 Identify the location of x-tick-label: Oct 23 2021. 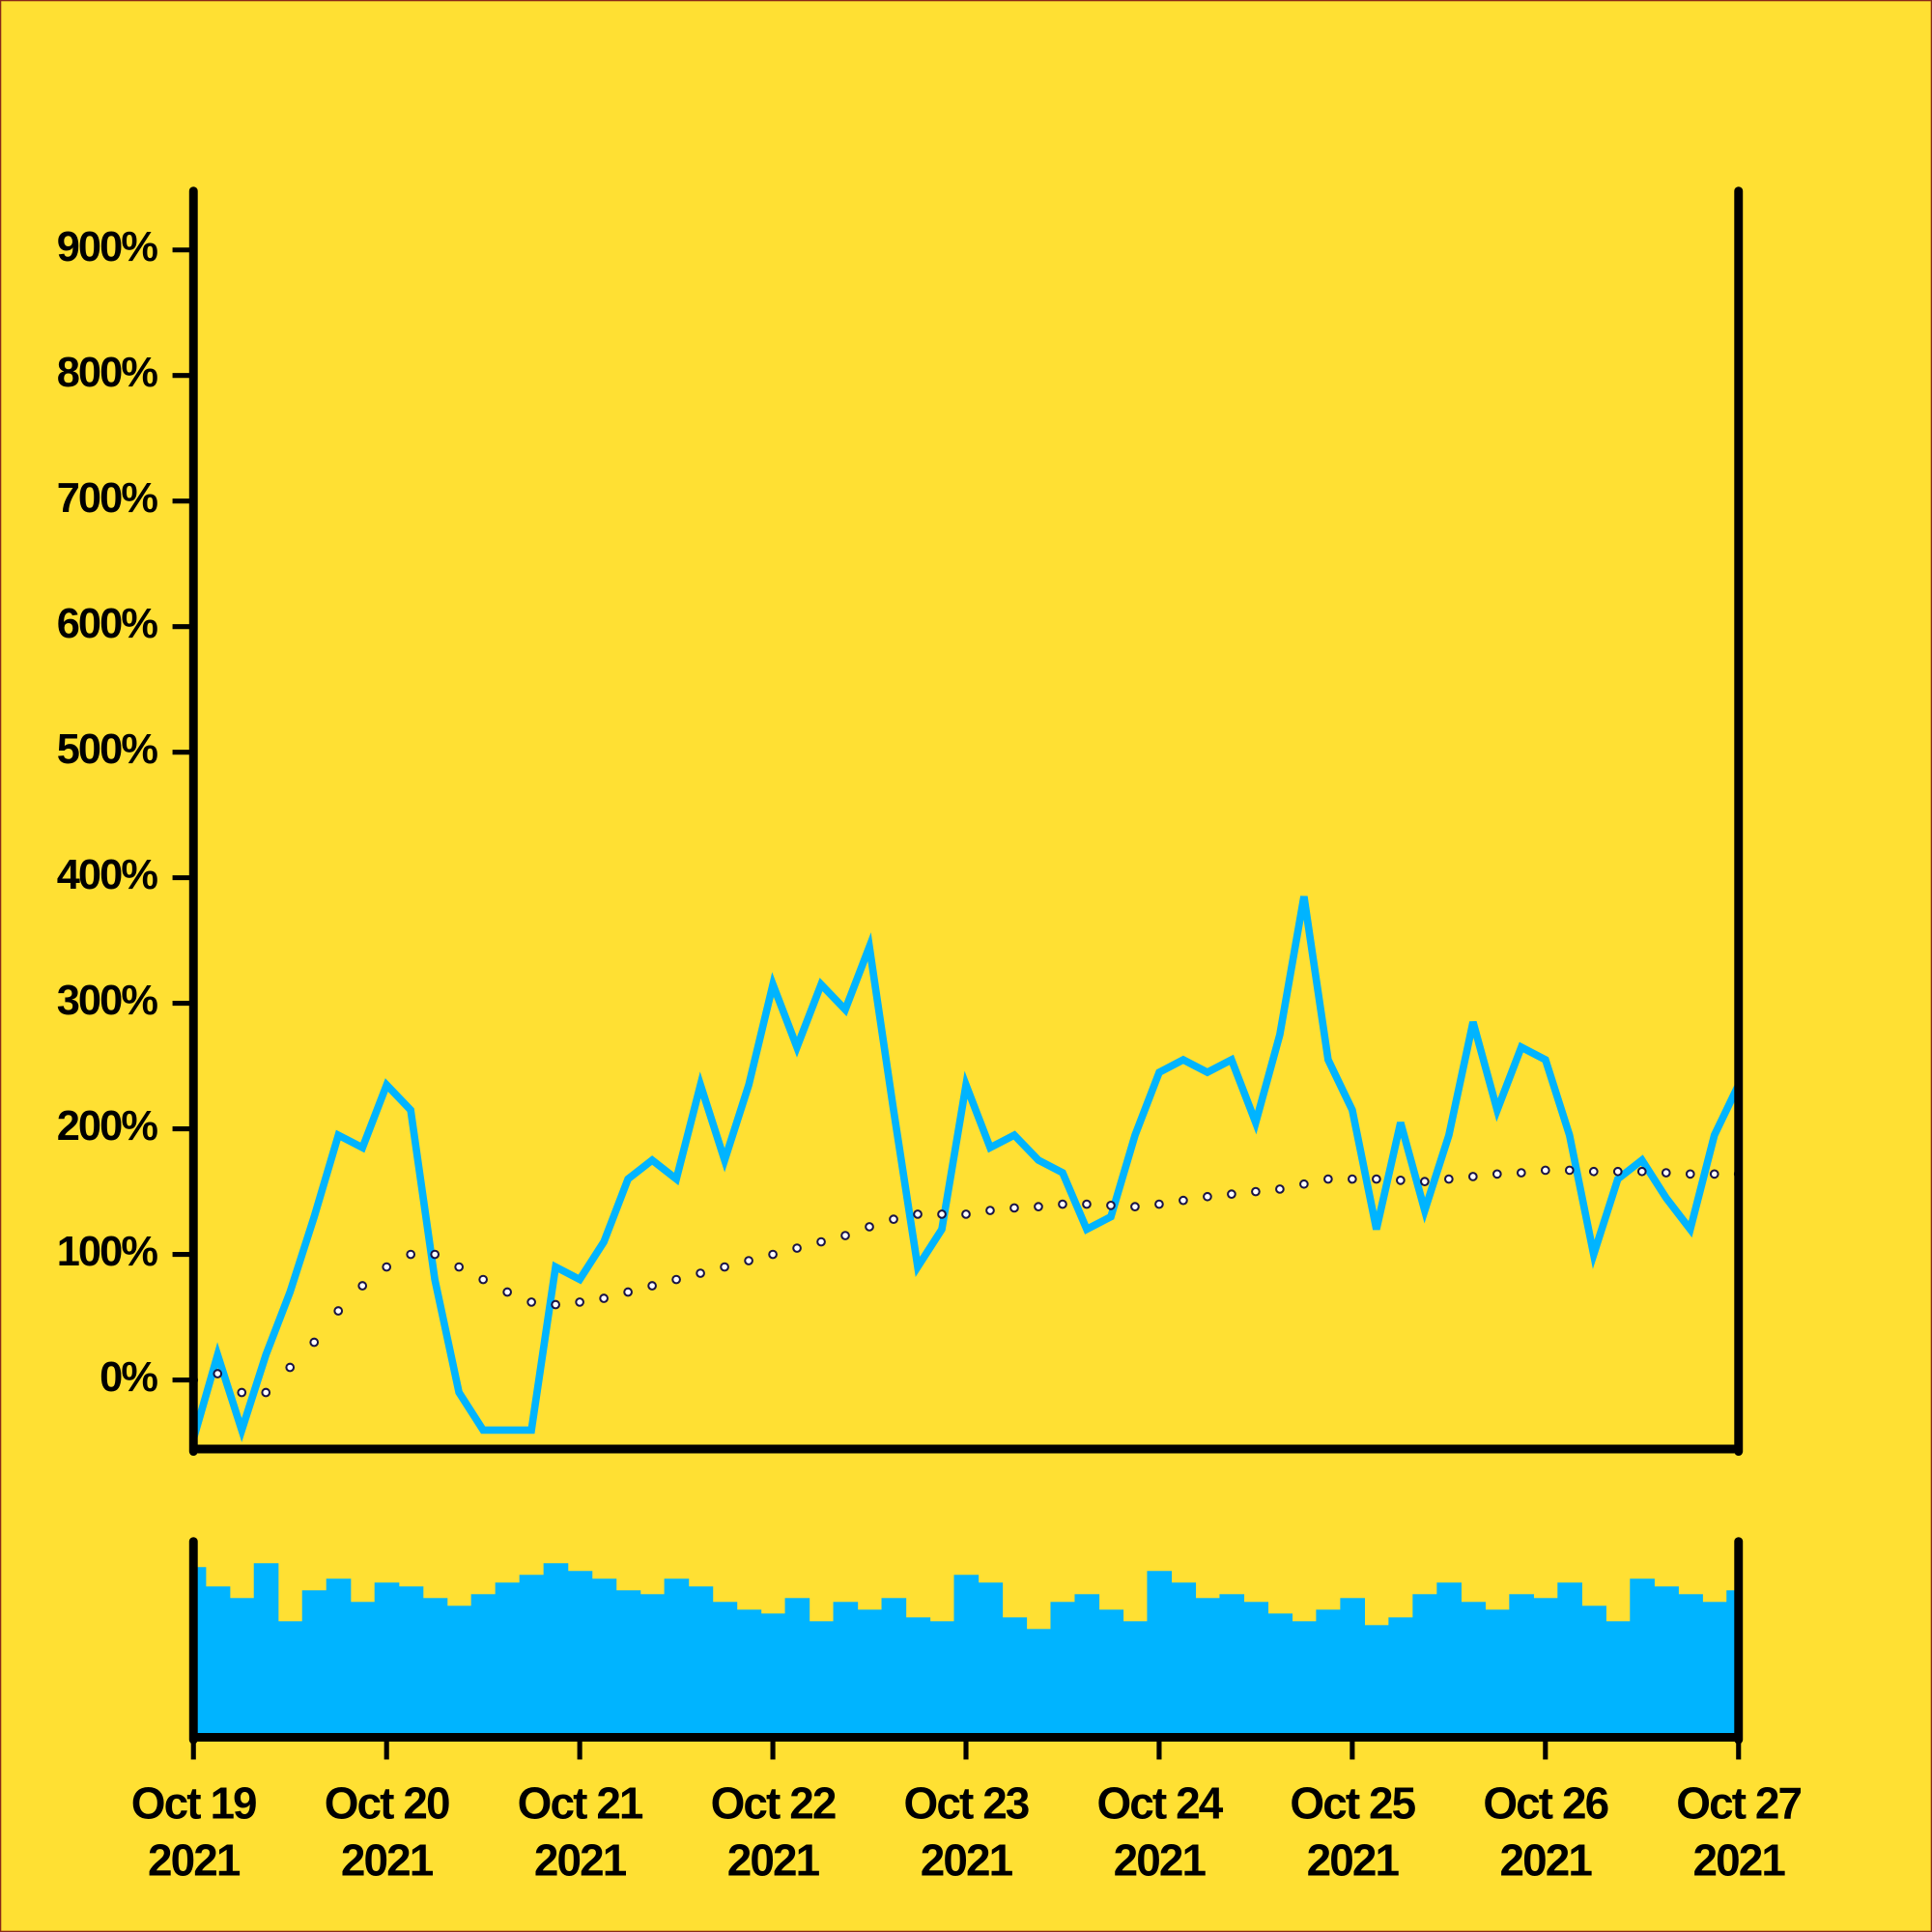
(966, 1832).